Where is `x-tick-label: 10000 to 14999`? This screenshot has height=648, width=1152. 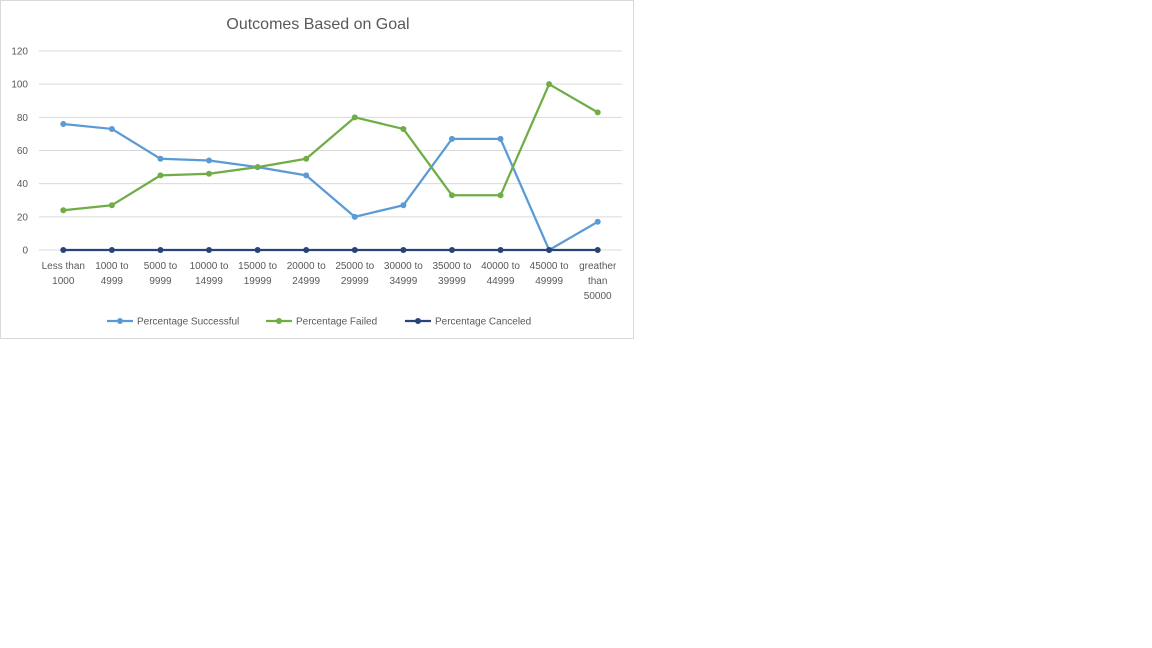
x-tick-label: 10000 to 14999 is located at coordinates (209, 274).